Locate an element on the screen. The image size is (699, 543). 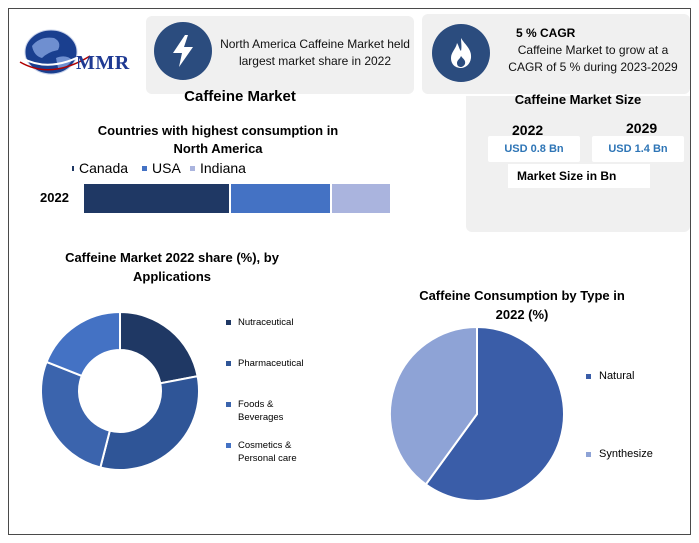
year-2029: 2029 is located at coordinates (642, 128).